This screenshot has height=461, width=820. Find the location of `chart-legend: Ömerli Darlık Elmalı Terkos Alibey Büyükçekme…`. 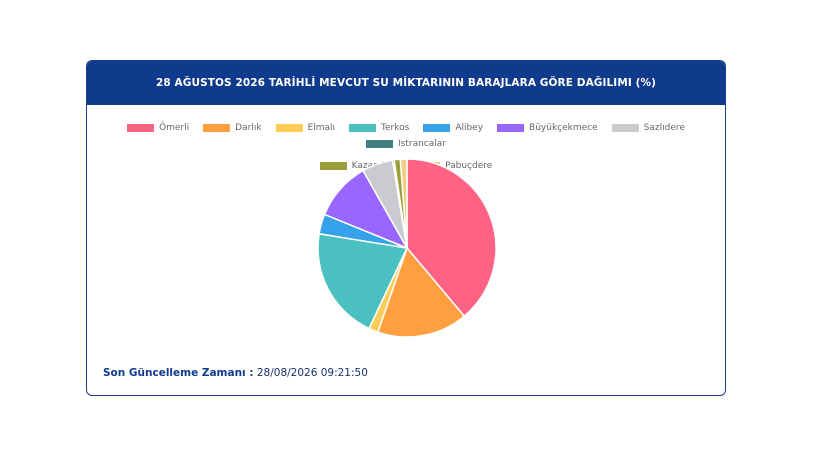

chart-legend: Ömerli Darlık Elmalı Terkos Alibey Büyükçekme… is located at coordinates (406, 147).